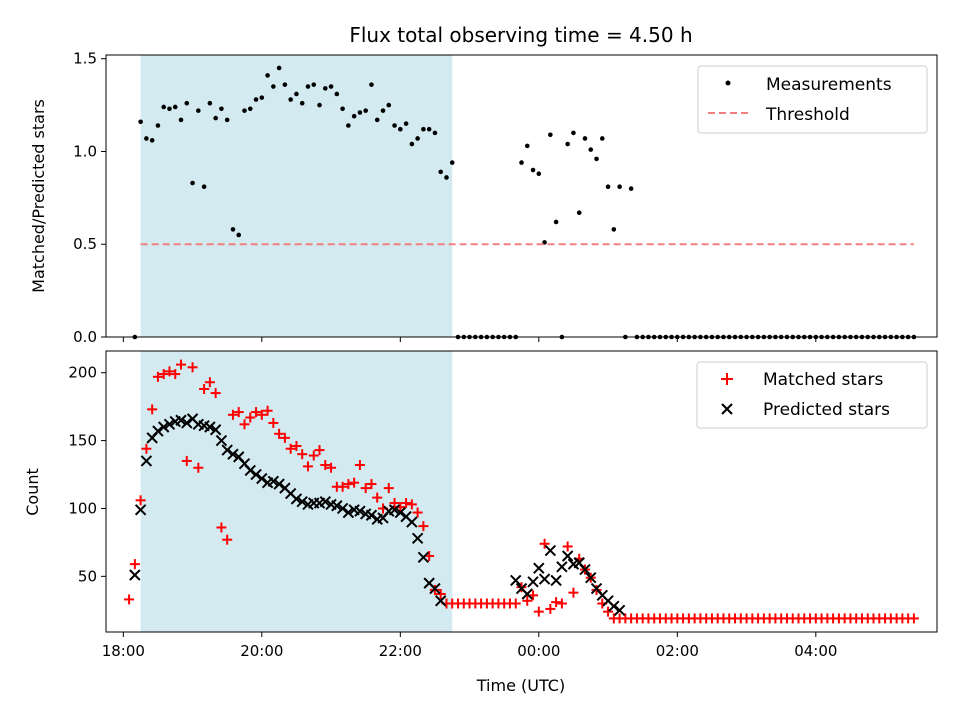 The width and height of the screenshot is (960, 720). Describe the element at coordinates (87, 576) in the screenshot. I see `y-tick-label: 50` at that location.